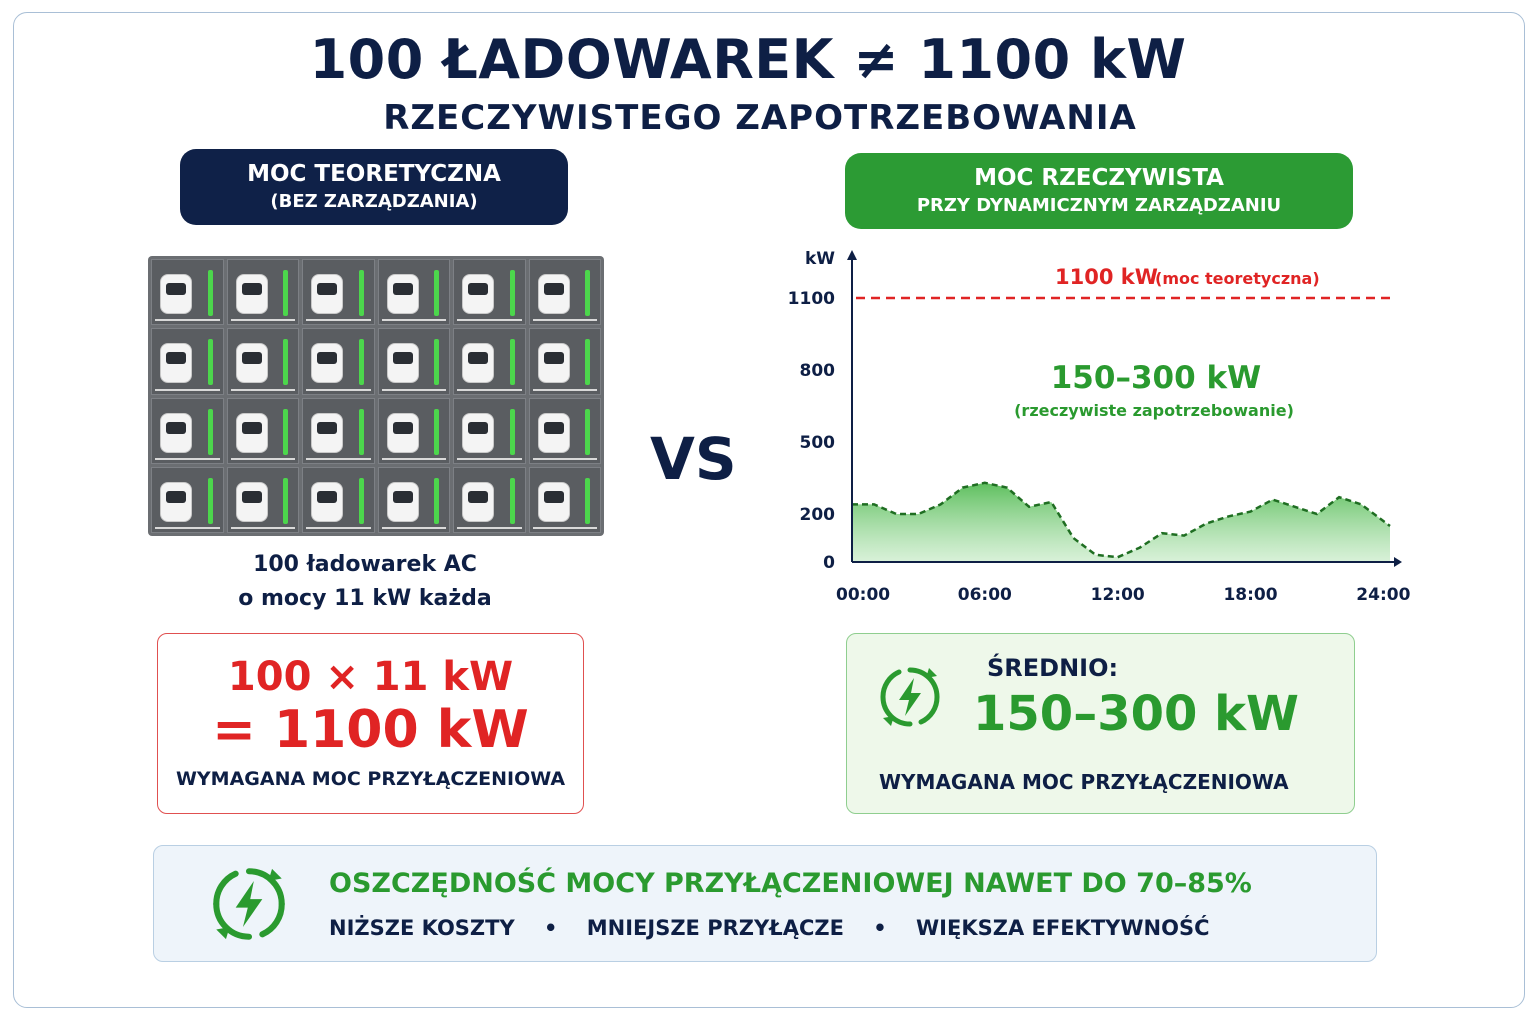 Image resolution: width=1536 pixels, height=1024 pixels. What do you see at coordinates (374, 174) in the screenshot?
I see `theoretical-power-title: MOC TEORETYCZNA` at bounding box center [374, 174].